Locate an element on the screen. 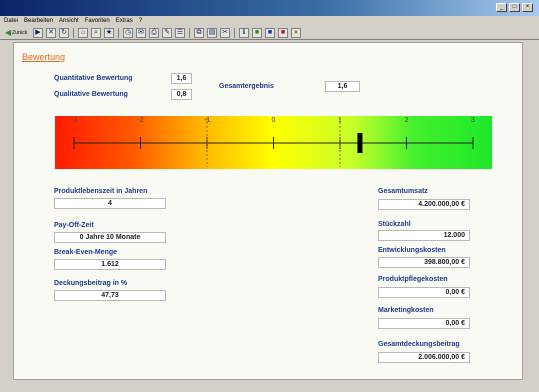  edit-icon: ✎ is located at coordinates (167, 32).